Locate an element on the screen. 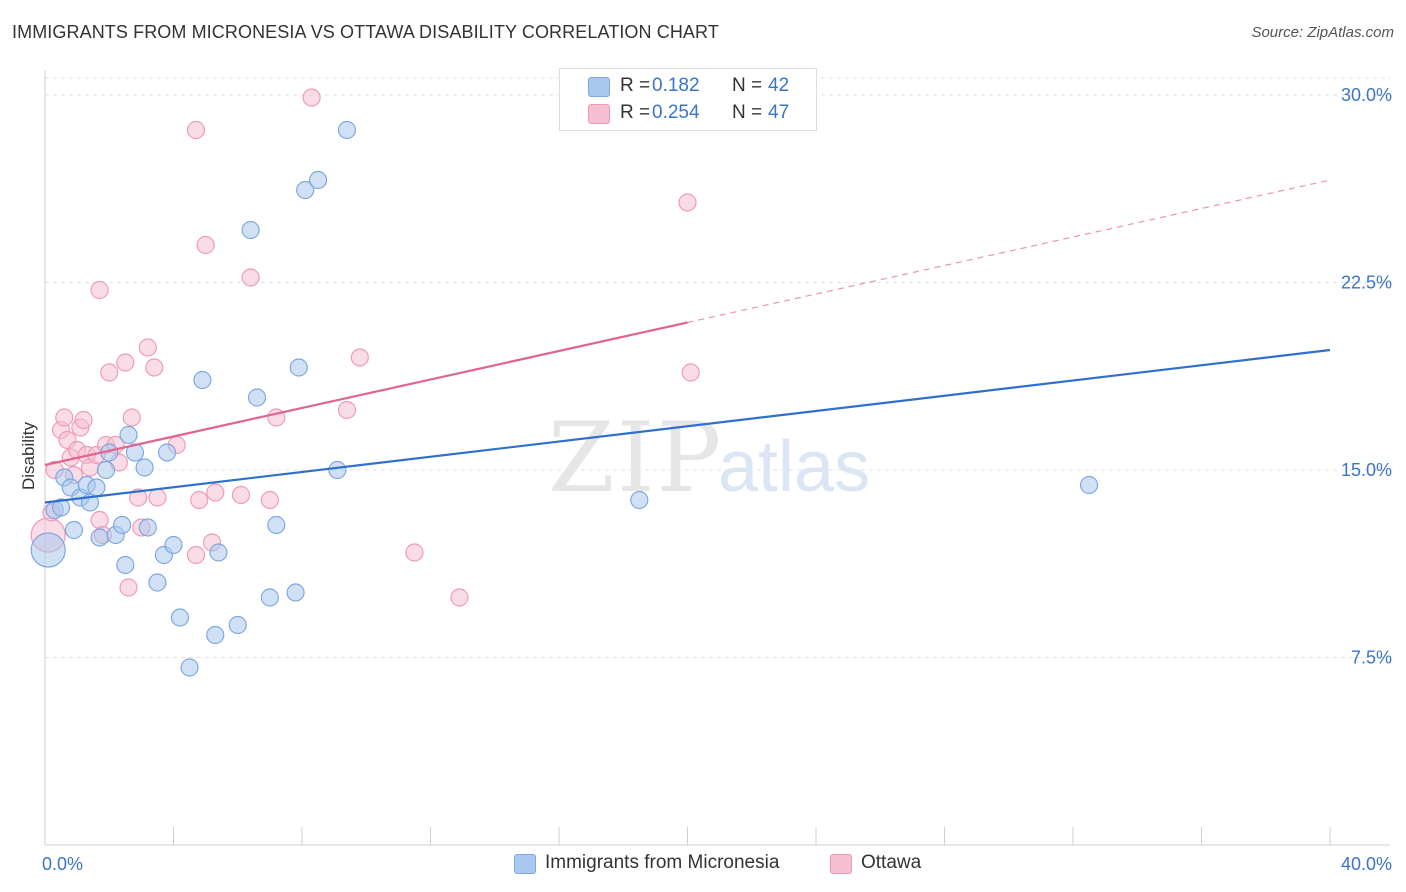 The height and width of the screenshot is (892, 1406). watermark: ZIP atlas is located at coordinates (709, 458).